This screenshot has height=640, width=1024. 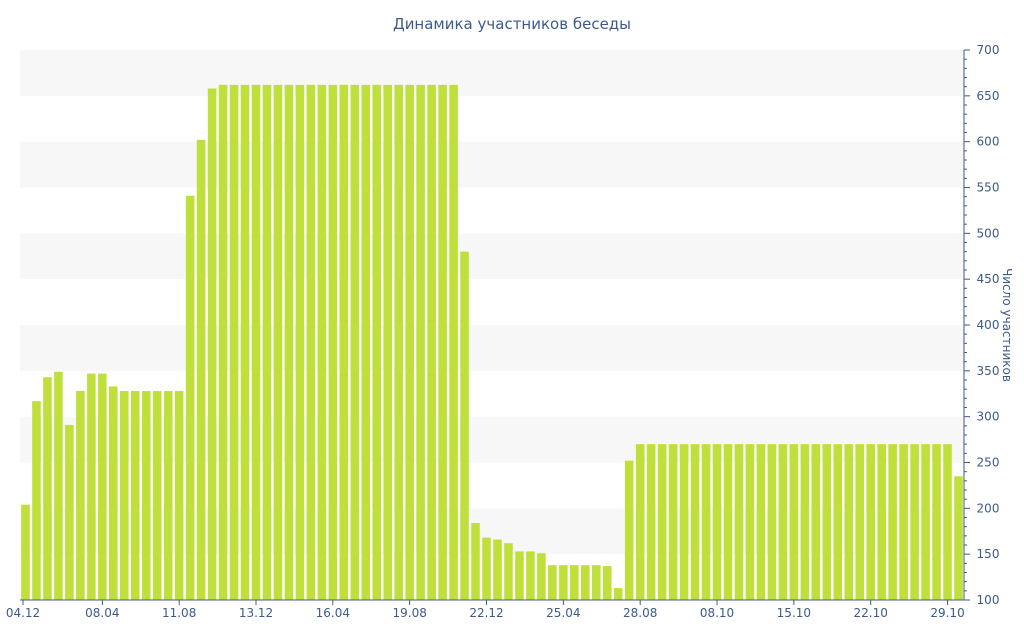 What do you see at coordinates (492, 73) in the screenshot?
I see `grid-band` at bounding box center [492, 73].